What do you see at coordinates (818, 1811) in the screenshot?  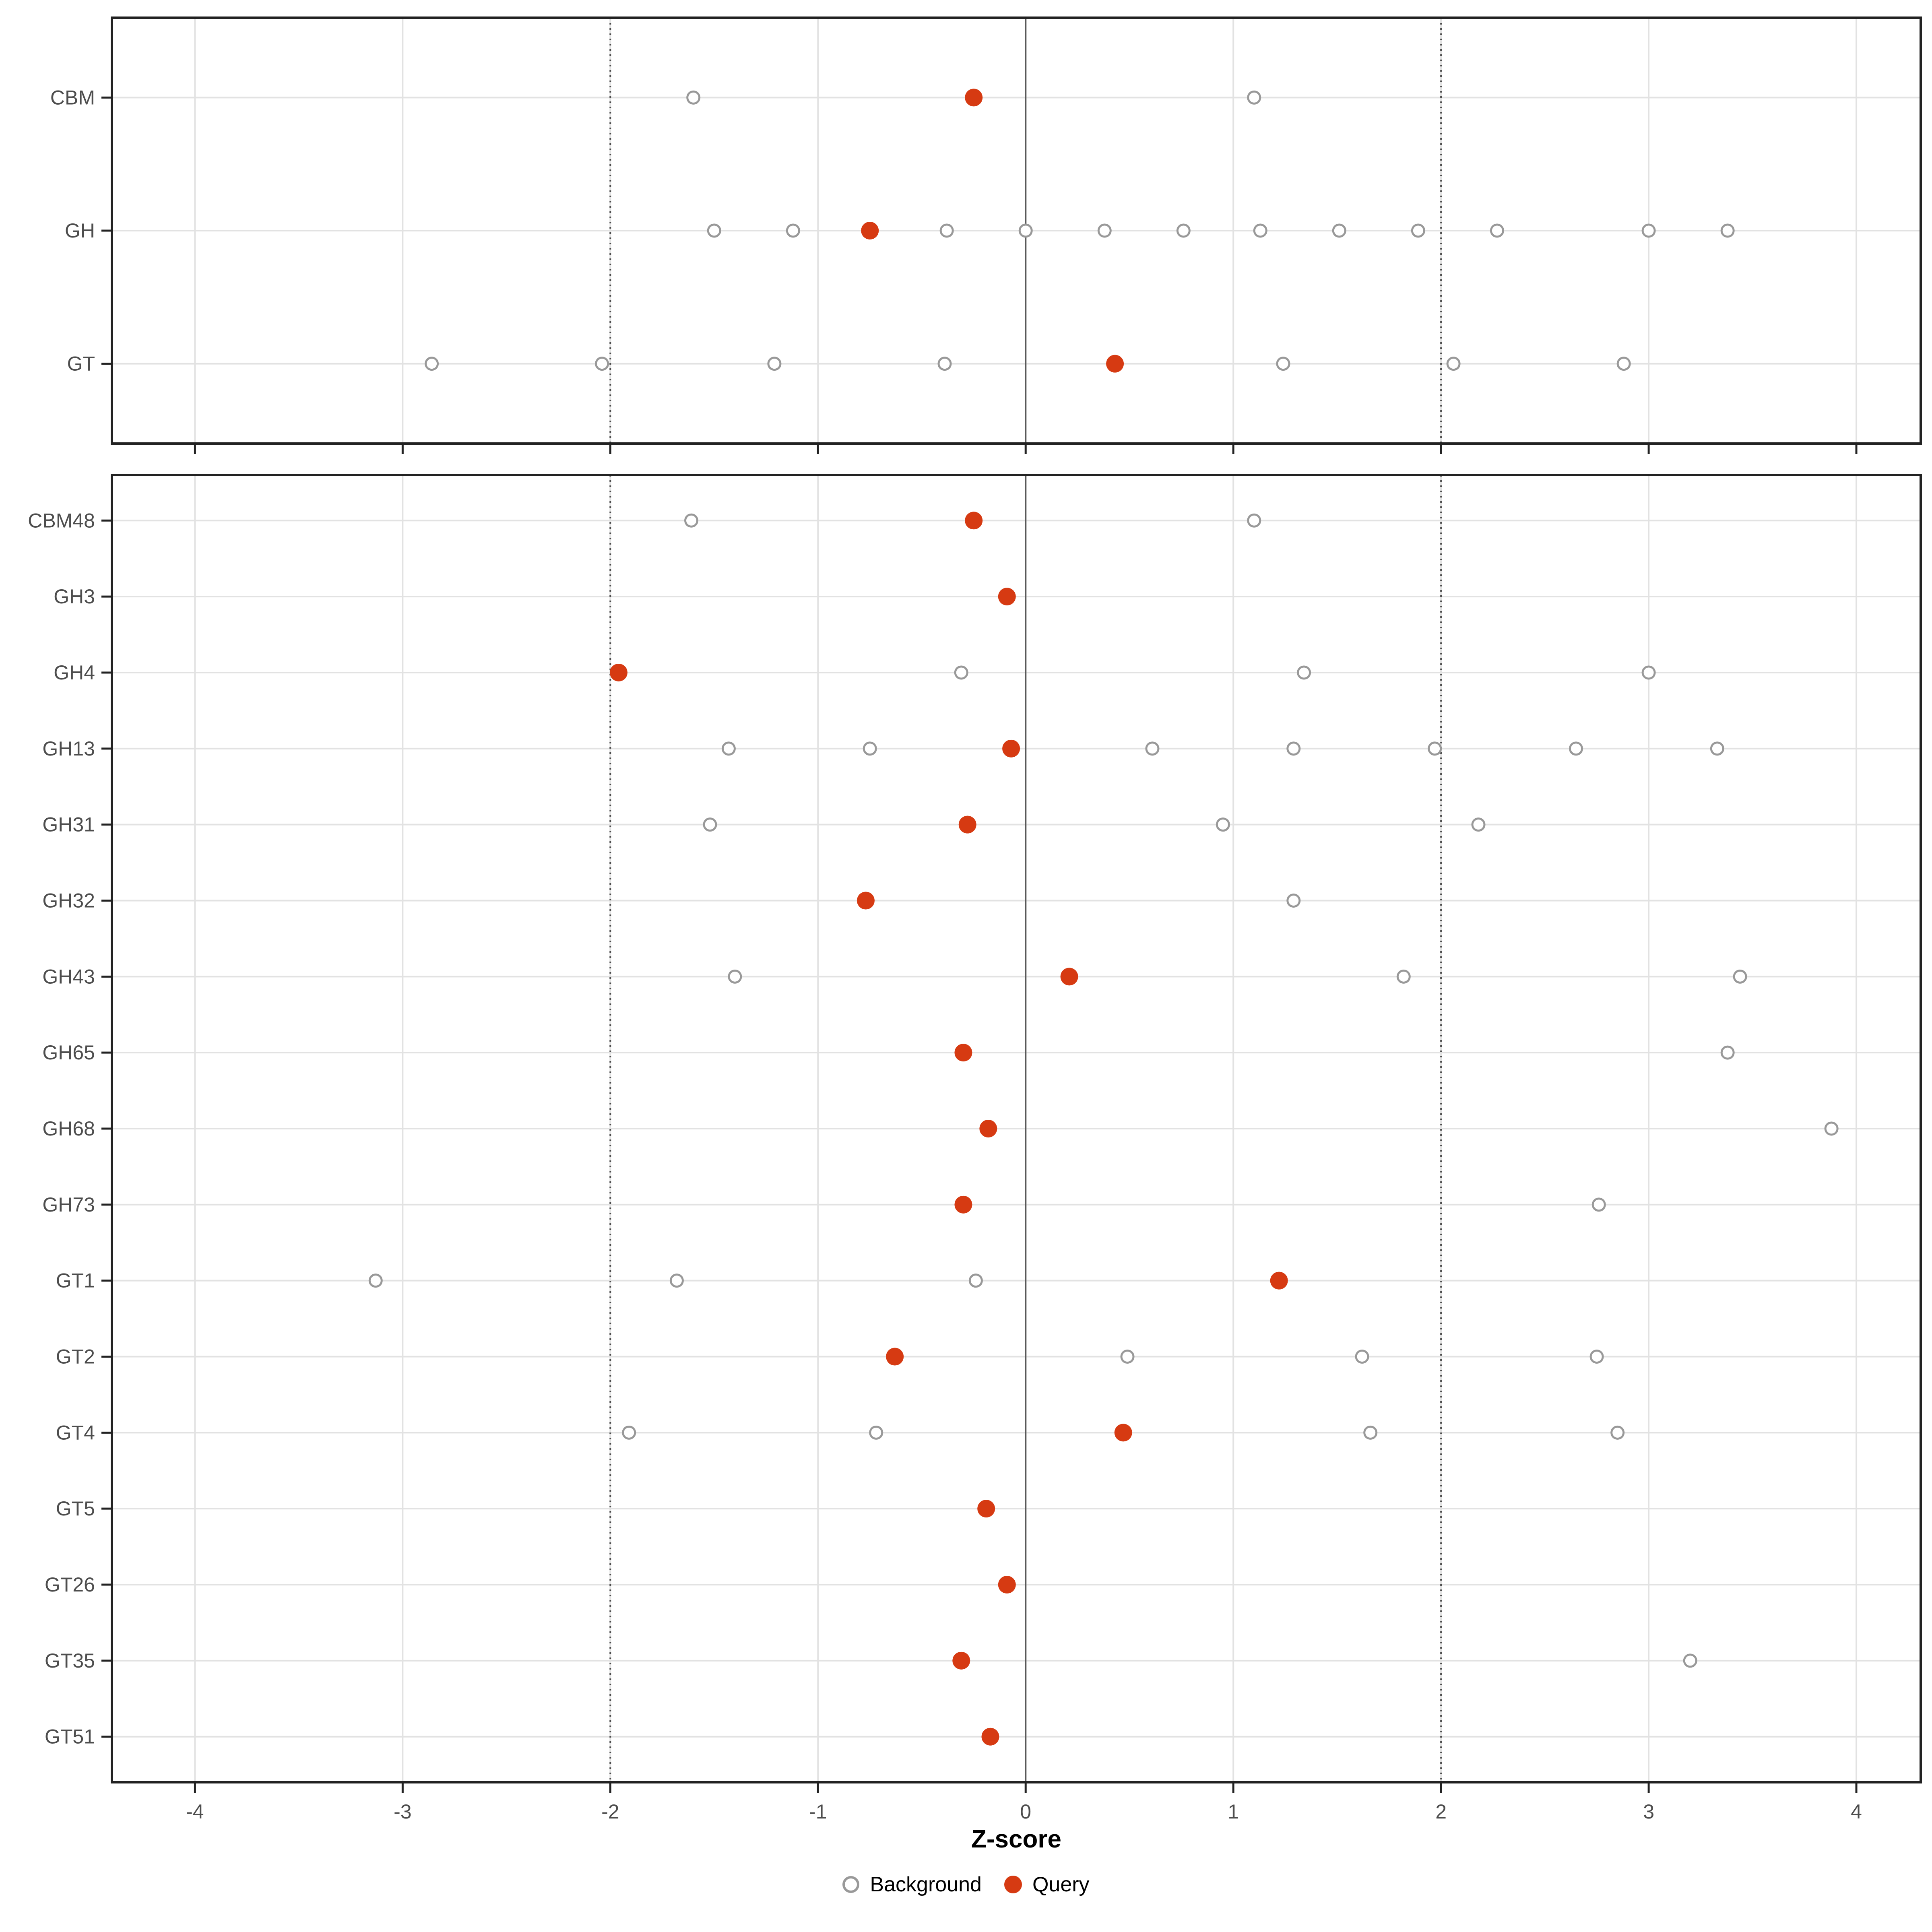 I see `x-tick-label: -1` at bounding box center [818, 1811].